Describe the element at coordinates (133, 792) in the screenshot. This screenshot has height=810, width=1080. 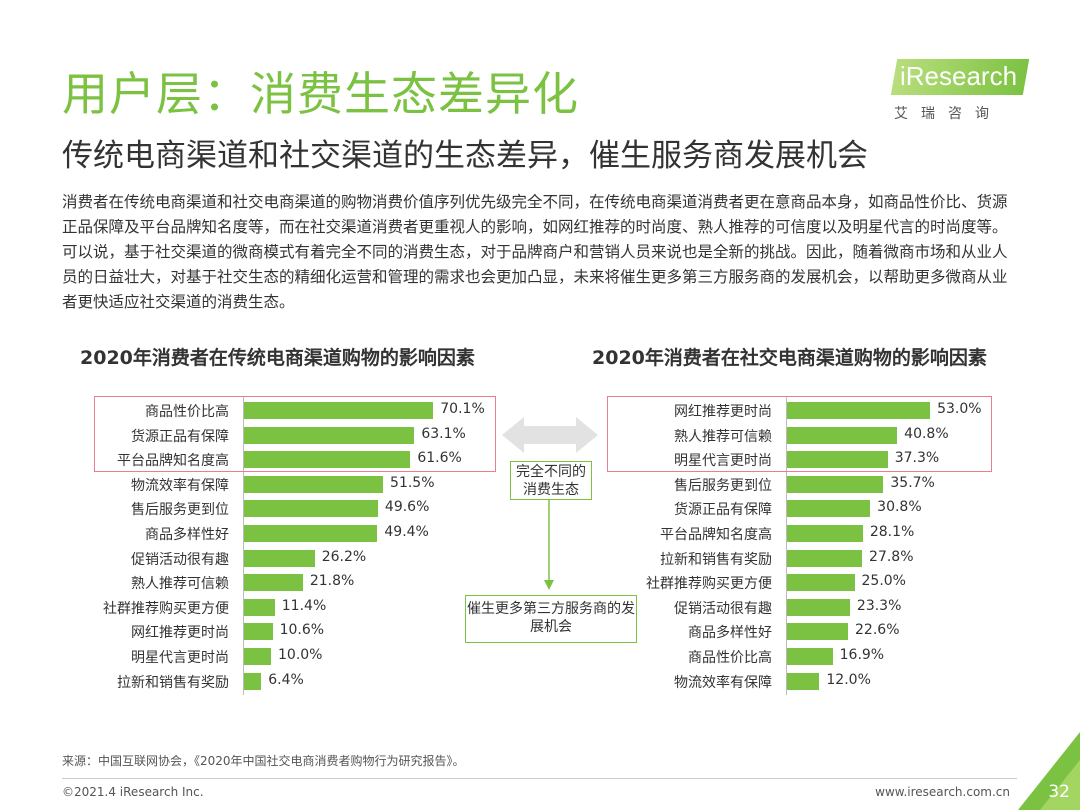
I see `copyright: ©2021.4 iResearch Inc.` at that location.